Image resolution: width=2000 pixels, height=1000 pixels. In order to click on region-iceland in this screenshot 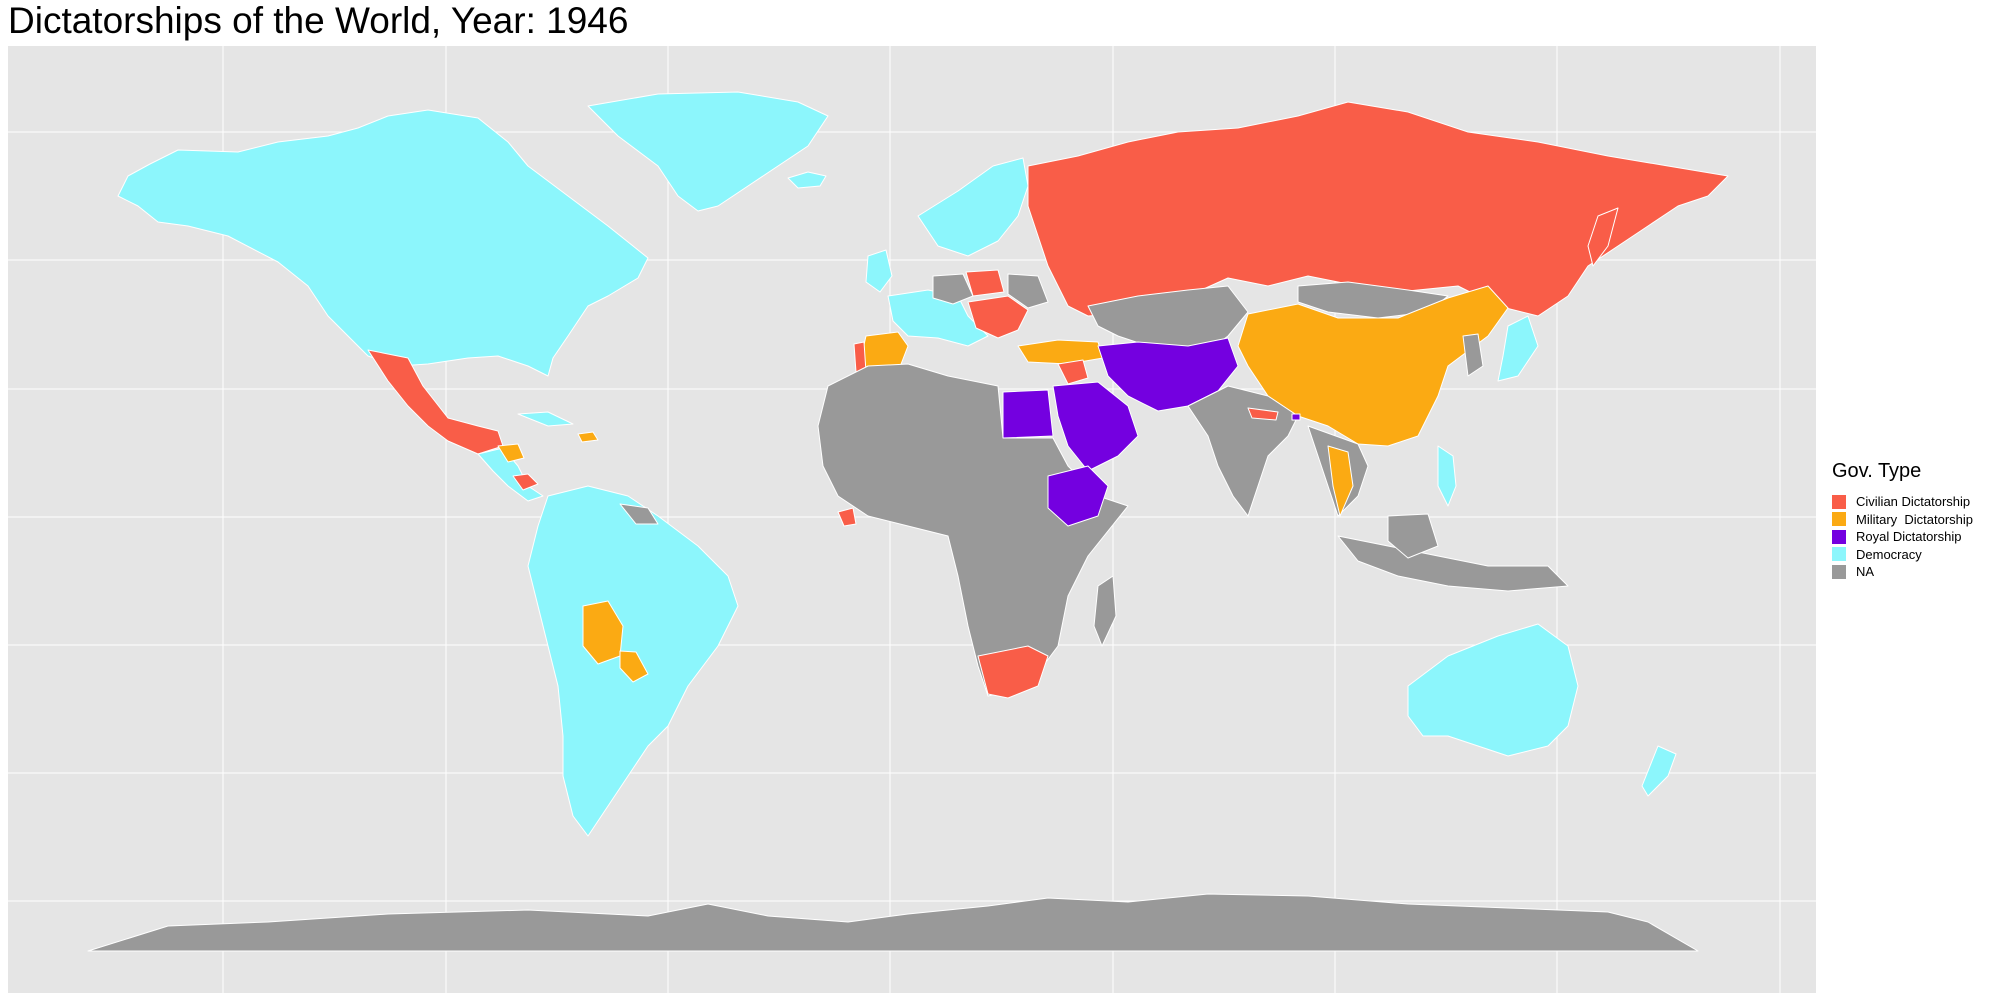, I will do `click(807, 180)`.